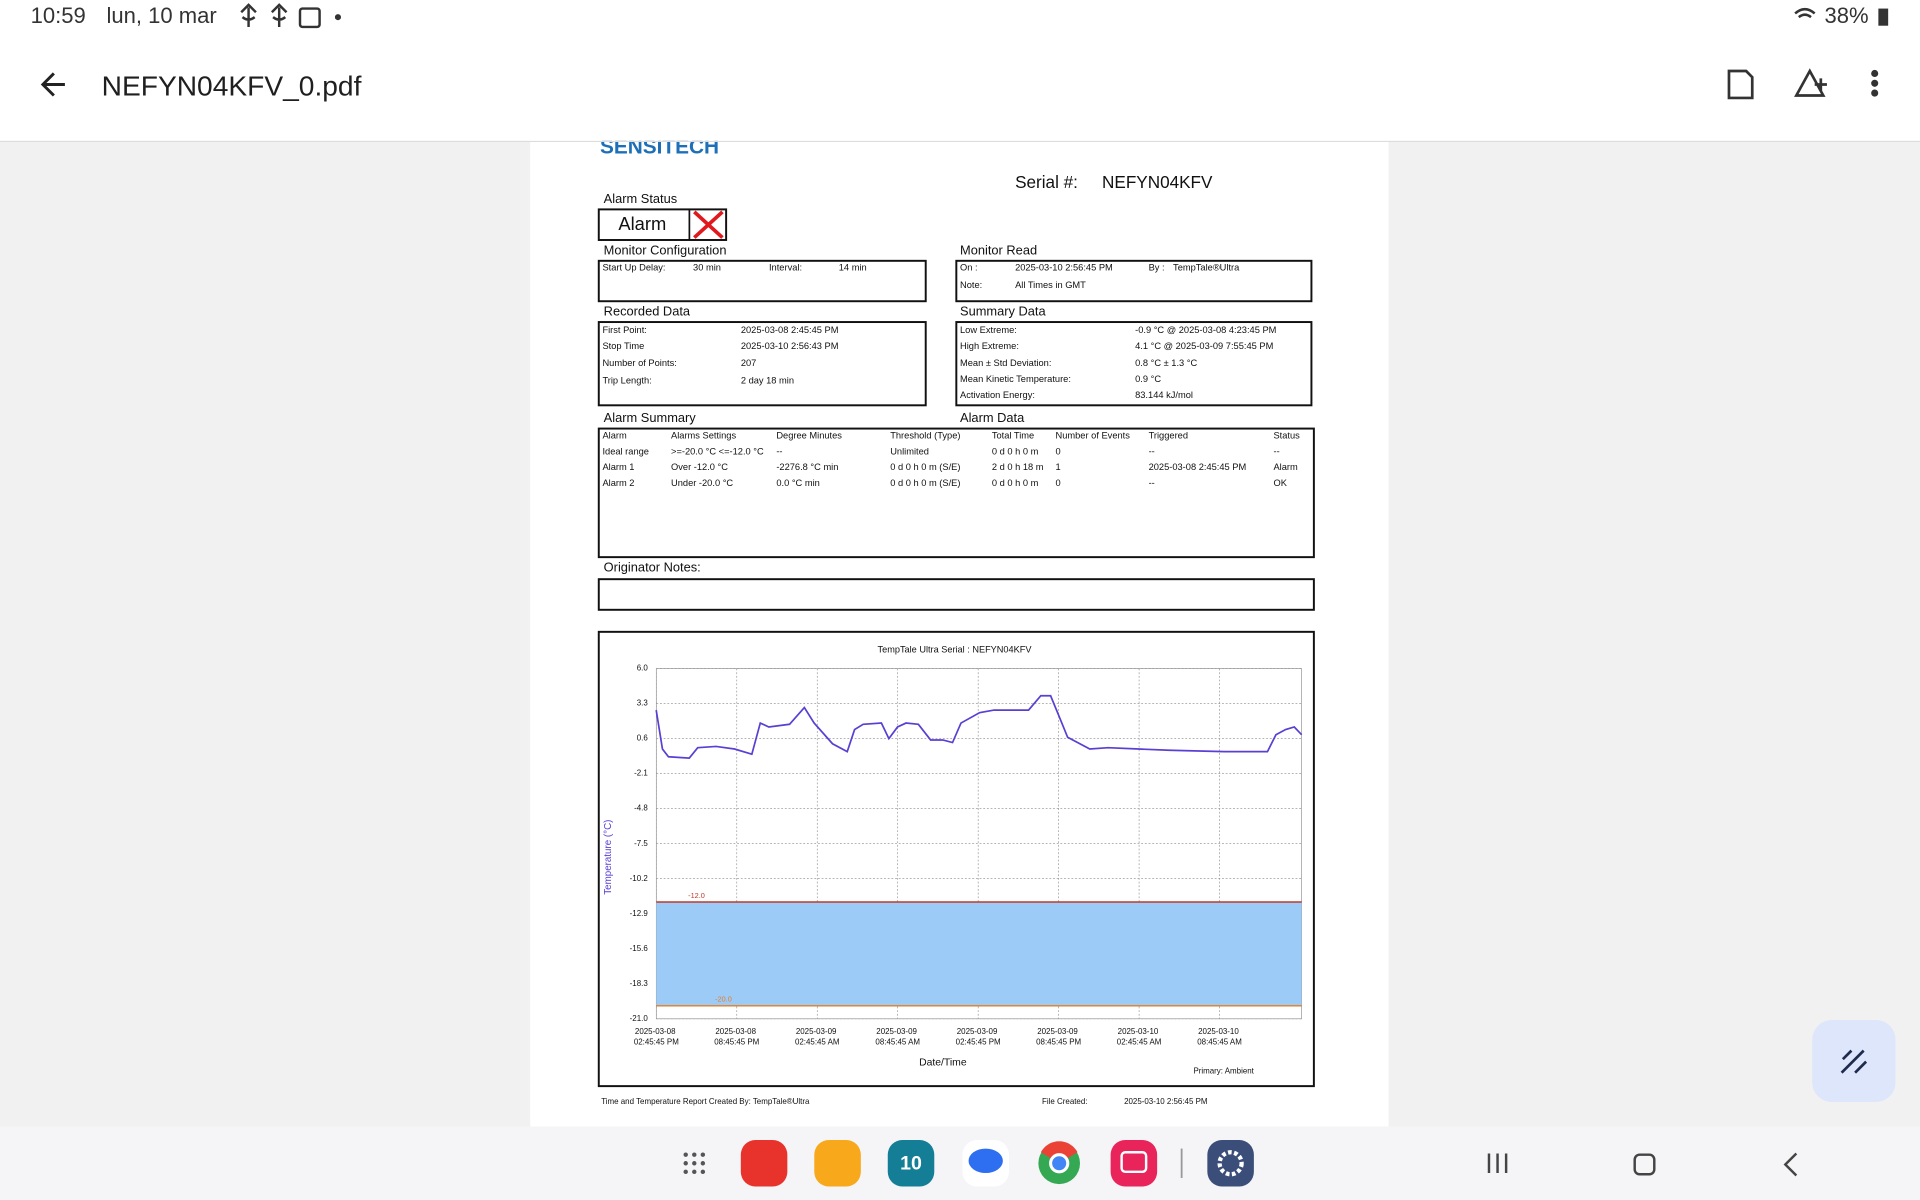  I want to click on table-cell: Mean ± Std Deviation:, so click(1005, 363).